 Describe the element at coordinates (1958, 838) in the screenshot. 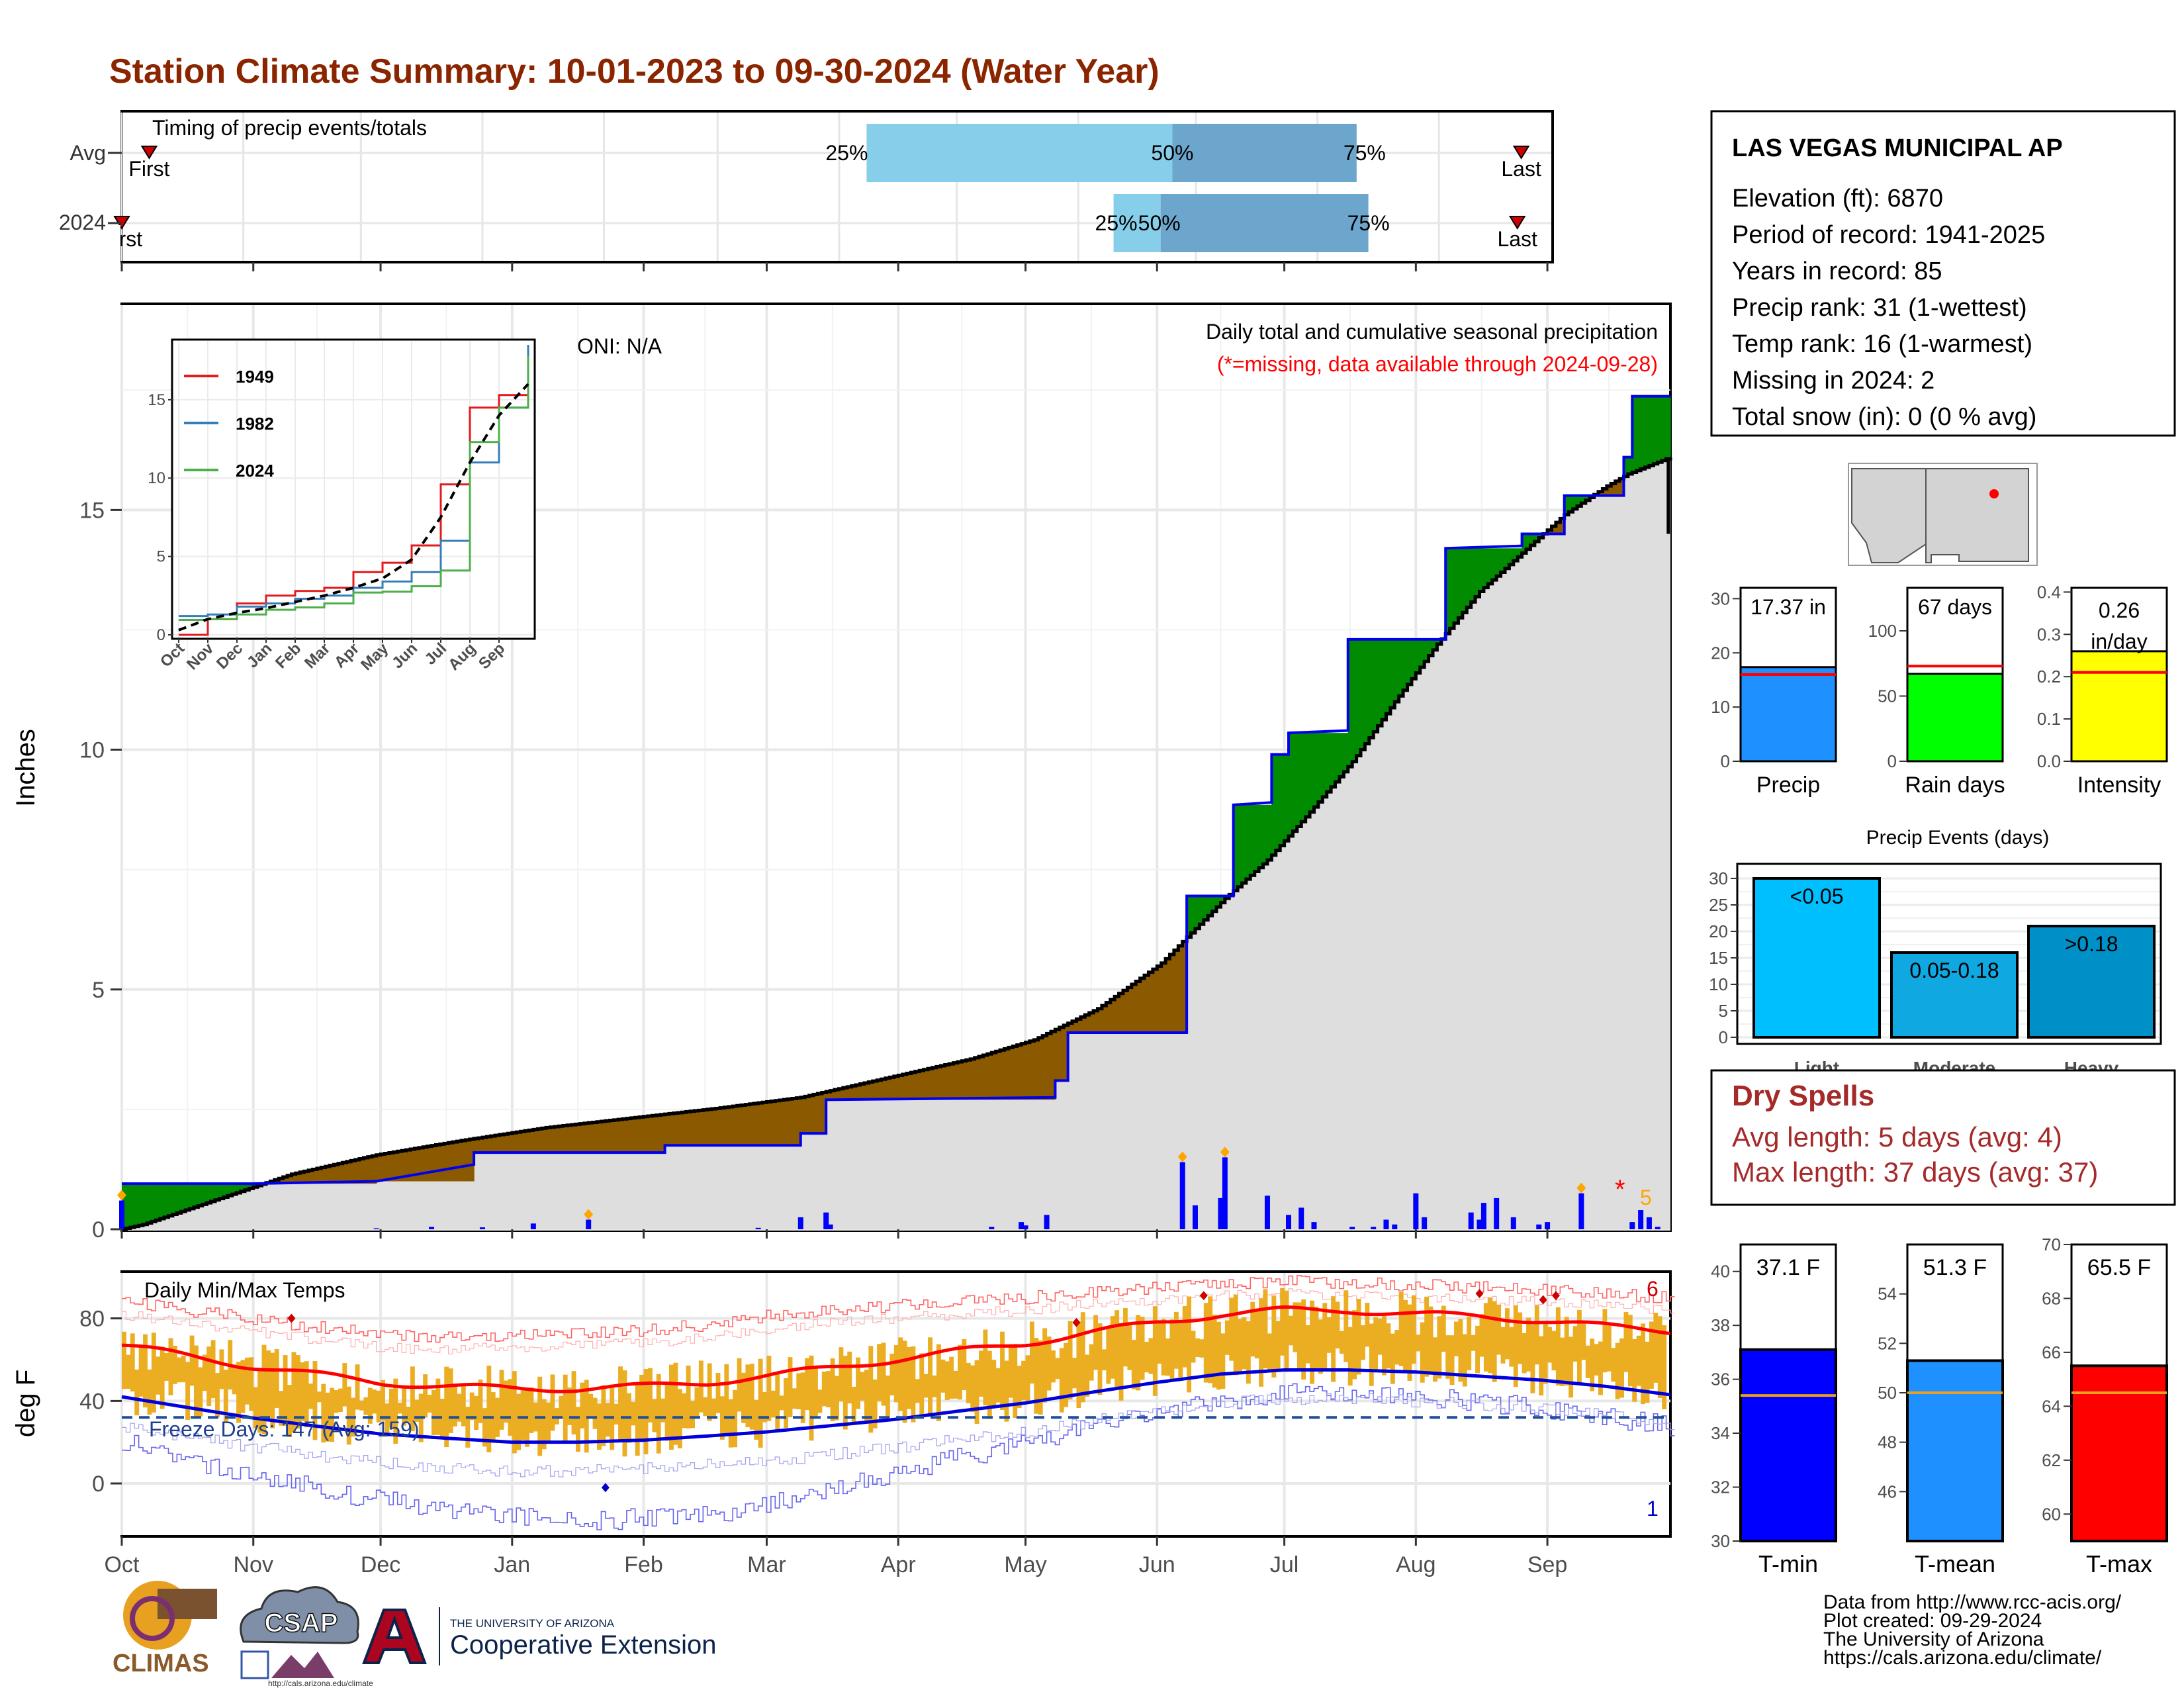

I see `precip-events-title: Precip Events (days)` at that location.